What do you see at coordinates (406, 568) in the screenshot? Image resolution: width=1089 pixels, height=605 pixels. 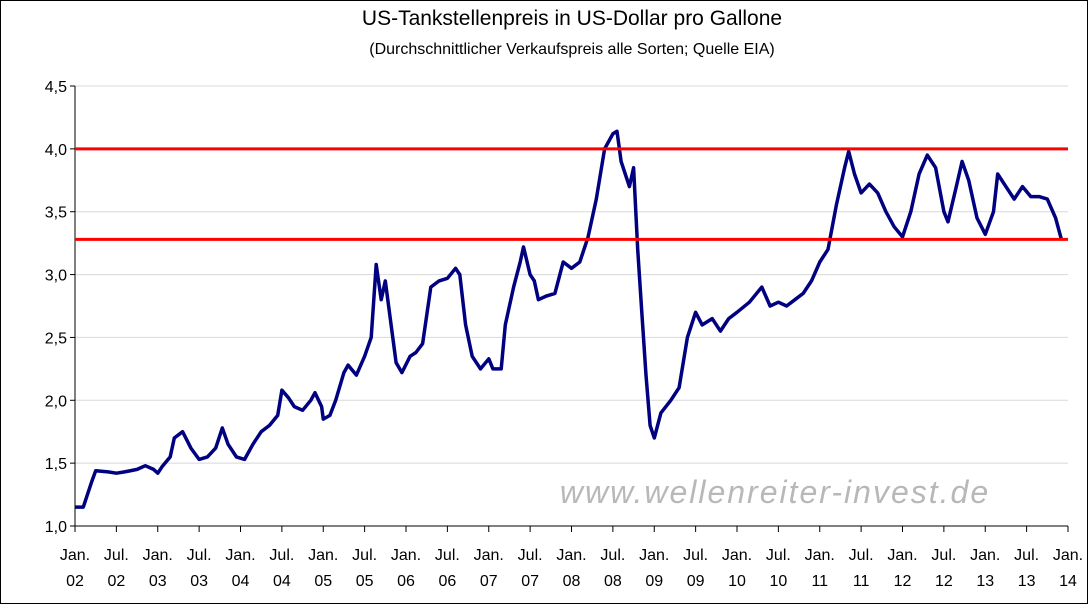 I see `x-tick-label: Jan. 06` at bounding box center [406, 568].